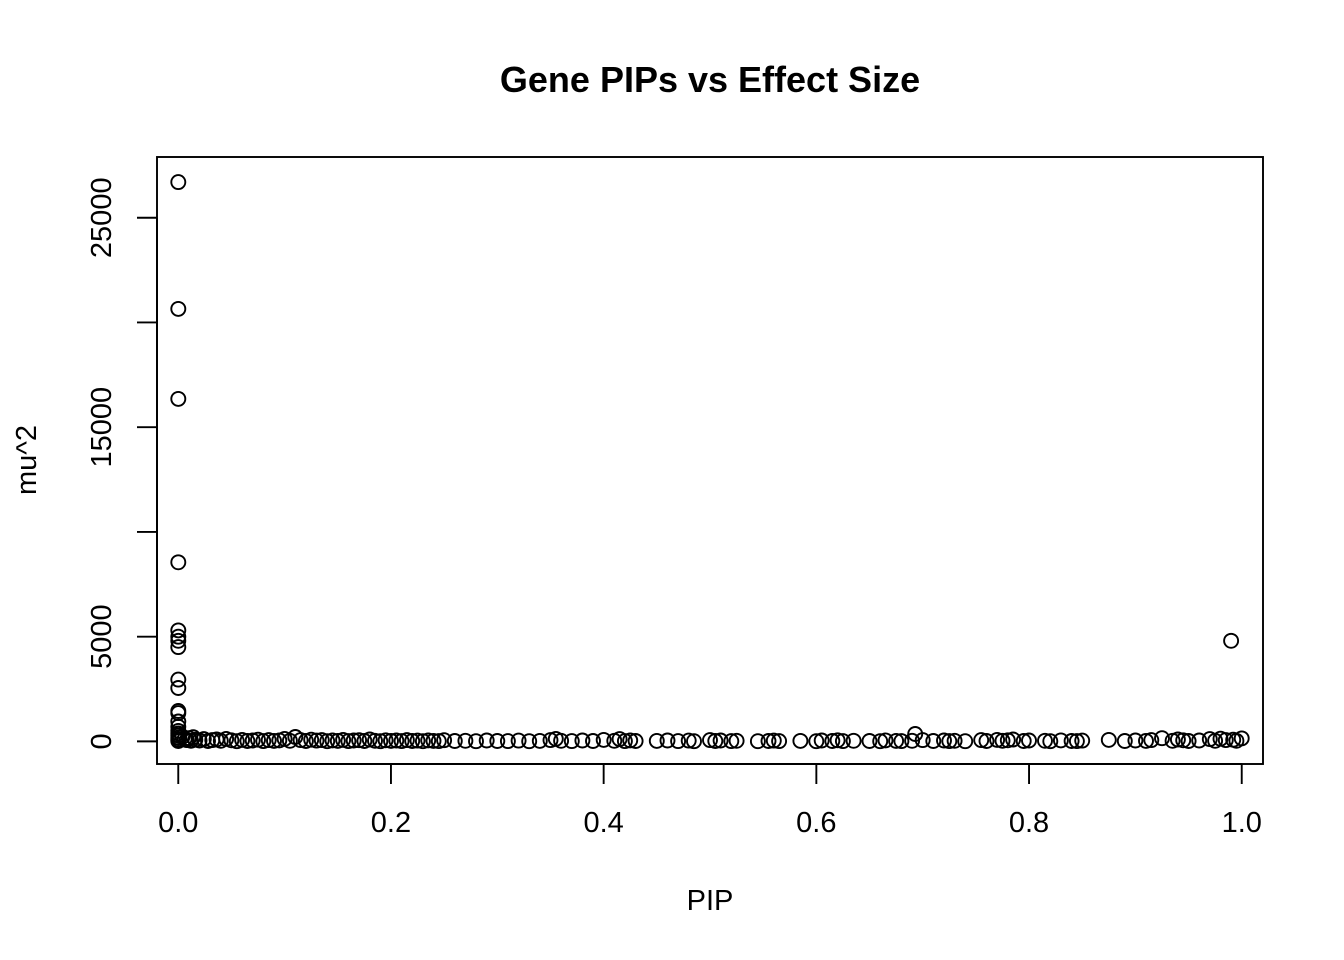 The height and width of the screenshot is (960, 1344). Describe the element at coordinates (102, 427) in the screenshot. I see `y-tick-label: 15000` at that location.